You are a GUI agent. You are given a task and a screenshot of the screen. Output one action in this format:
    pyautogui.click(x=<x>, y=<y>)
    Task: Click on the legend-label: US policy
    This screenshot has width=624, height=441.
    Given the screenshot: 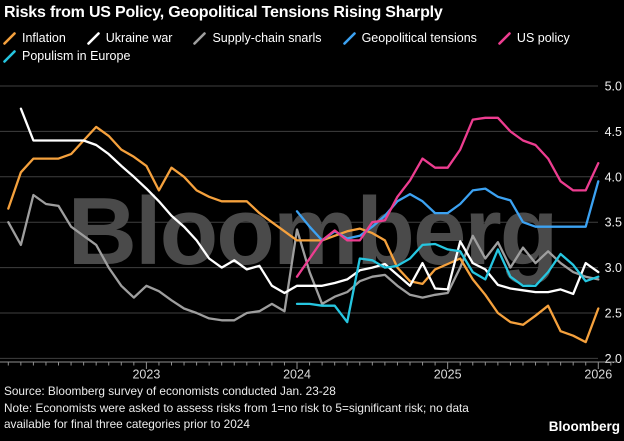 What is the action you would take?
    pyautogui.click(x=543, y=38)
    